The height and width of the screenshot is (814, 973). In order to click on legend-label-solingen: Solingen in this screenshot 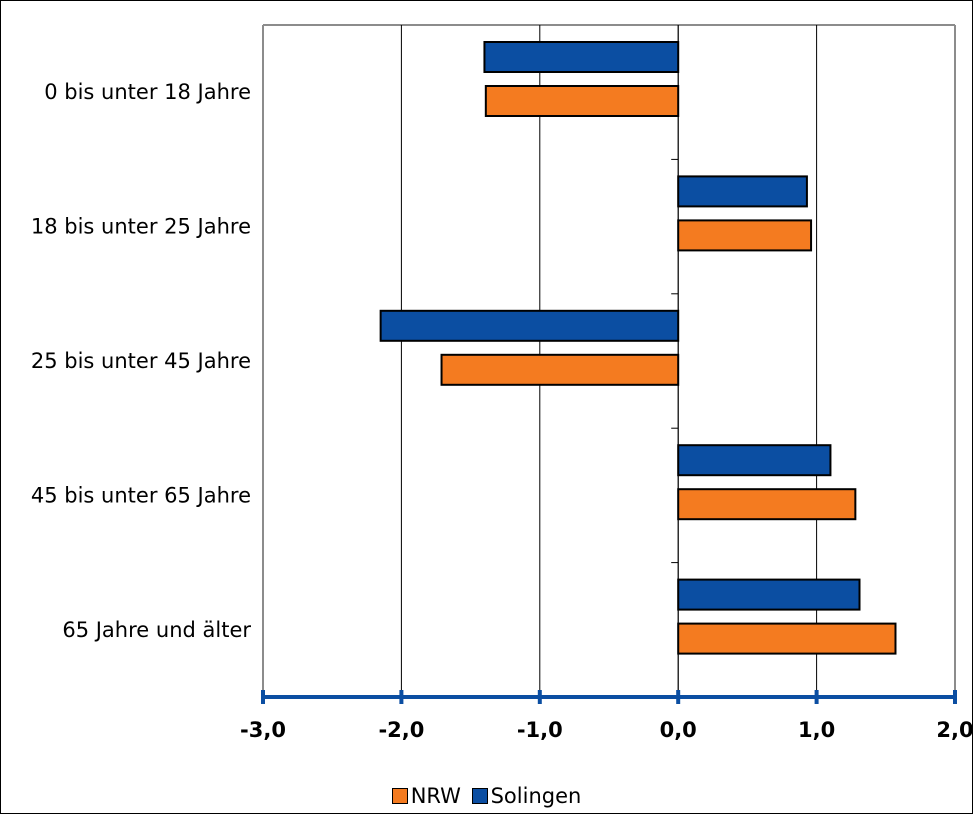, I will do `click(536, 796)`.